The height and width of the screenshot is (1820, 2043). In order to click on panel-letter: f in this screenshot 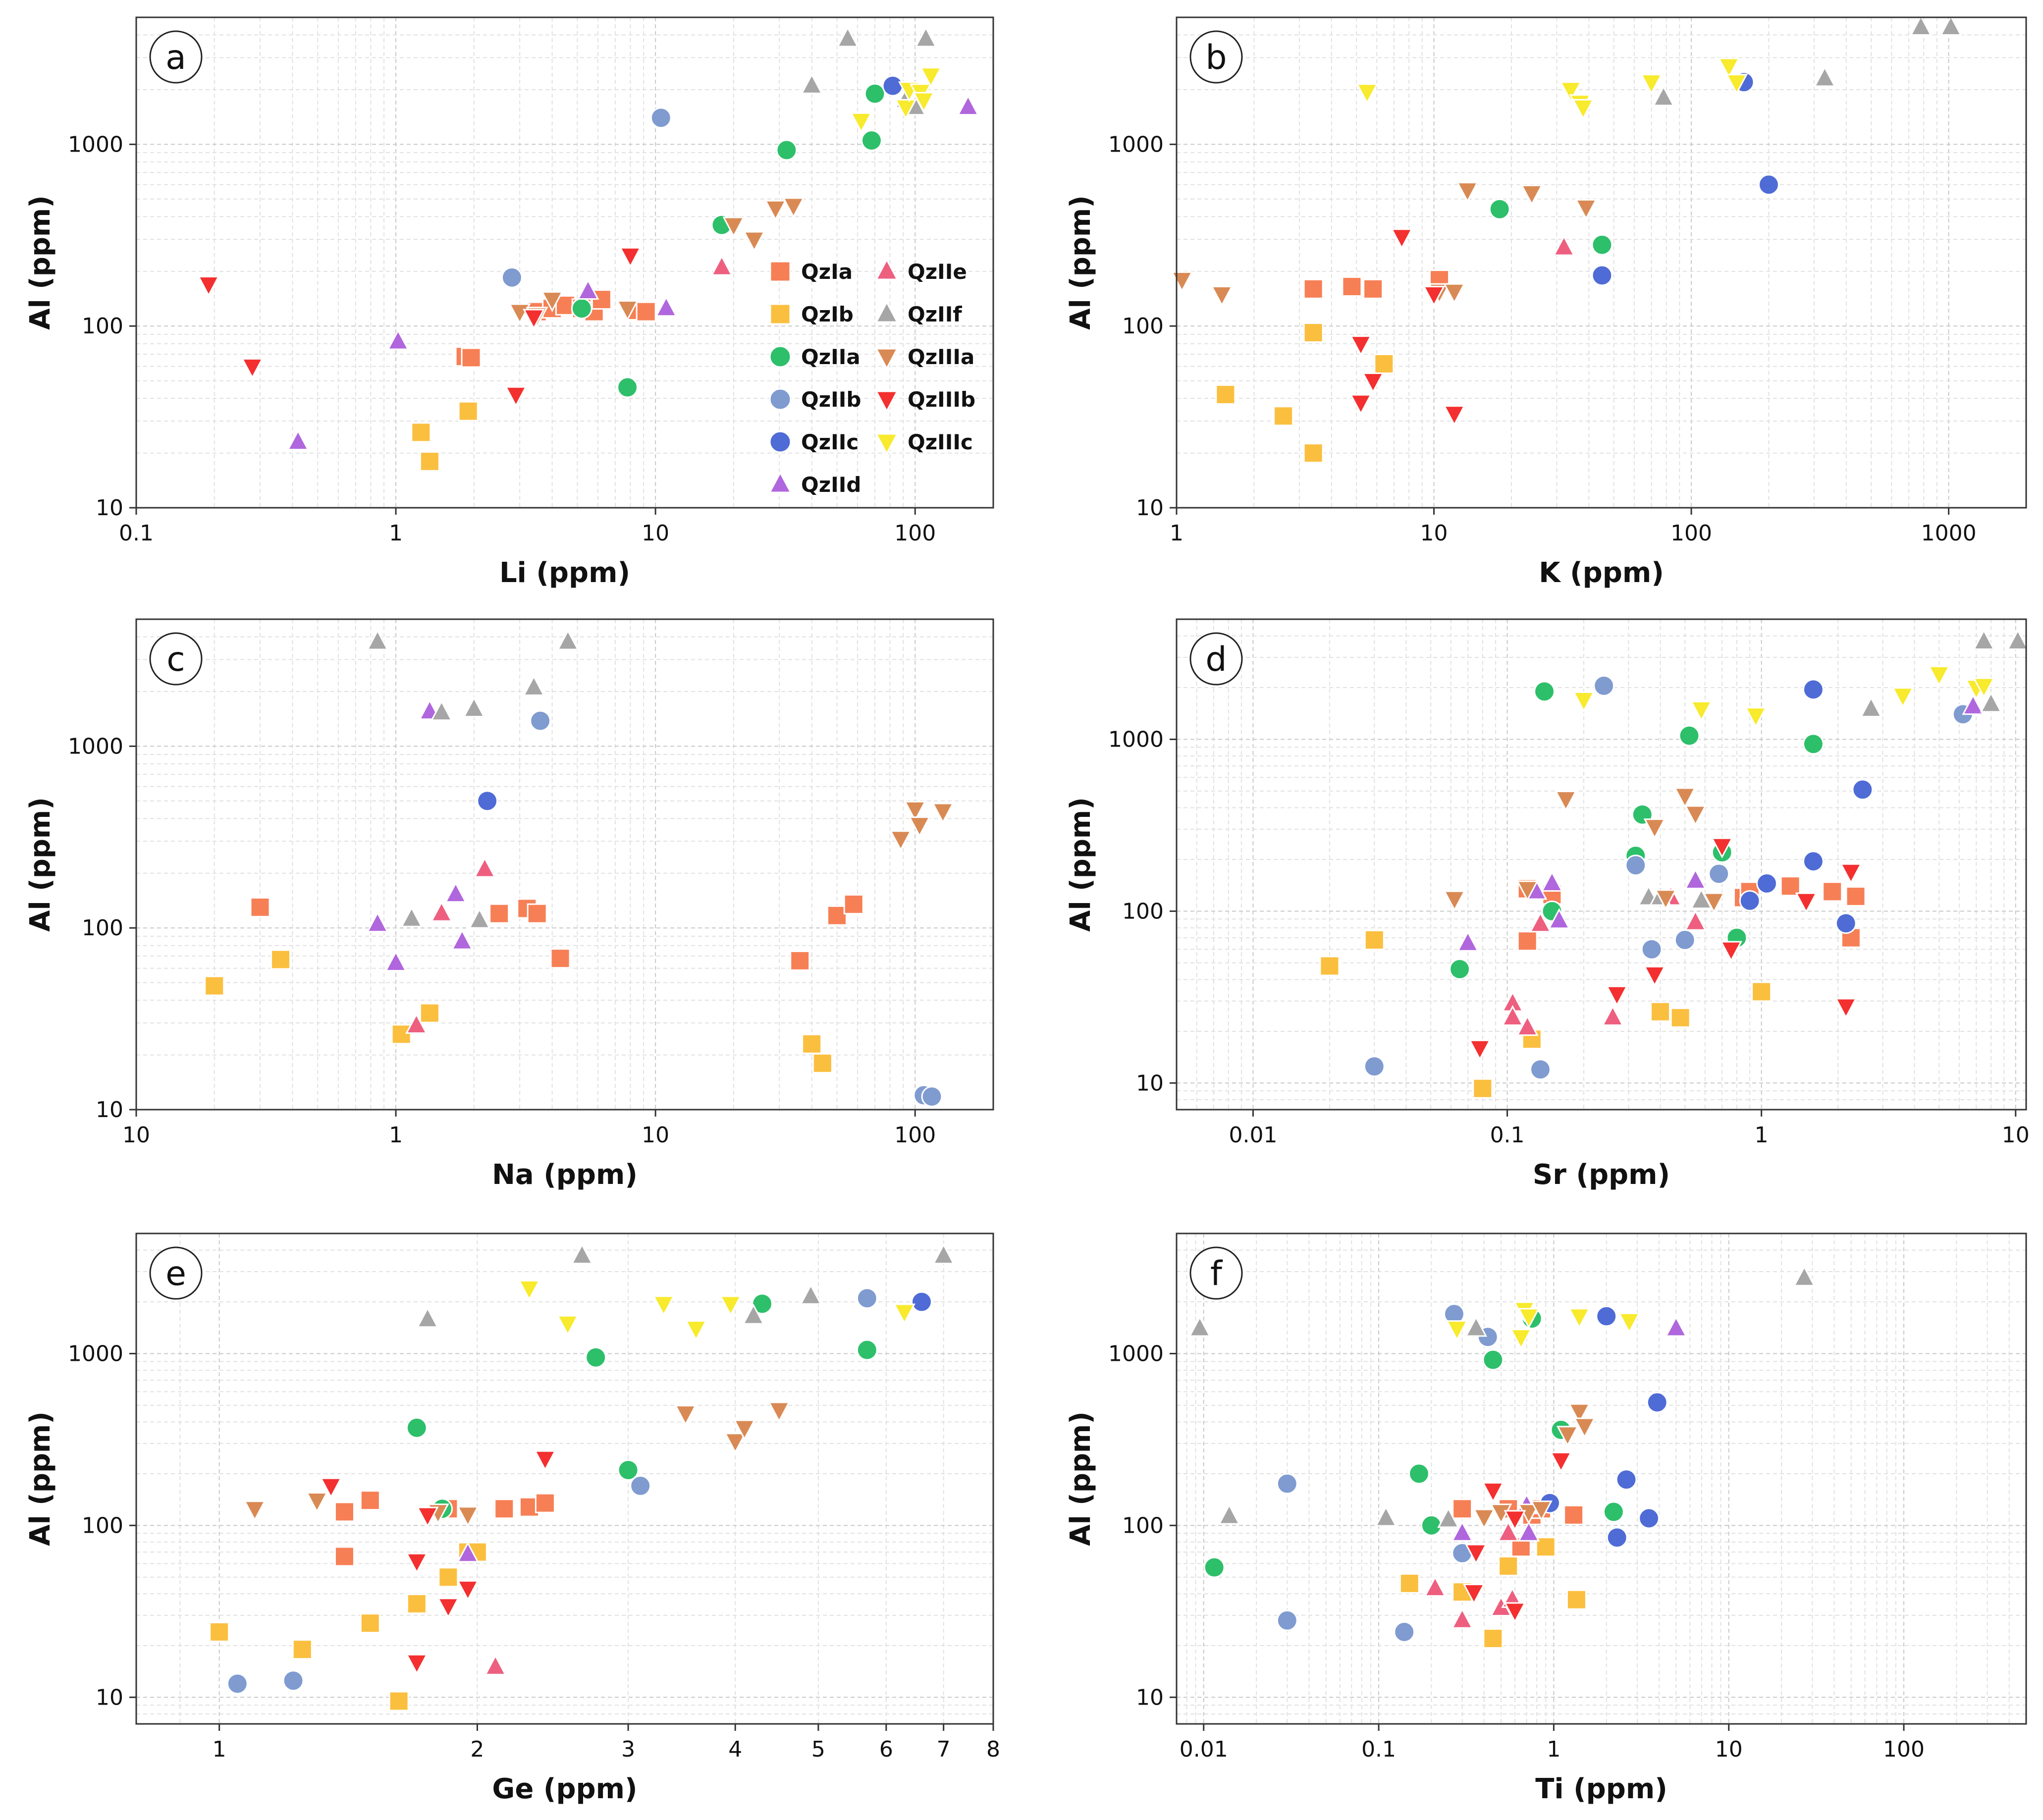, I will do `click(1216, 1273)`.